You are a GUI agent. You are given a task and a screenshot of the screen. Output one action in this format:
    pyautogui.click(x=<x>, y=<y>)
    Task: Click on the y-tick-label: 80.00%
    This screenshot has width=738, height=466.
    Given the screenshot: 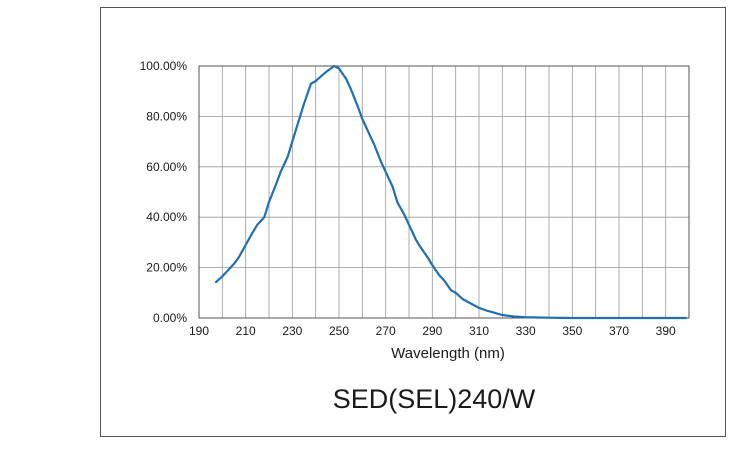 What is the action you would take?
    pyautogui.click(x=166, y=116)
    